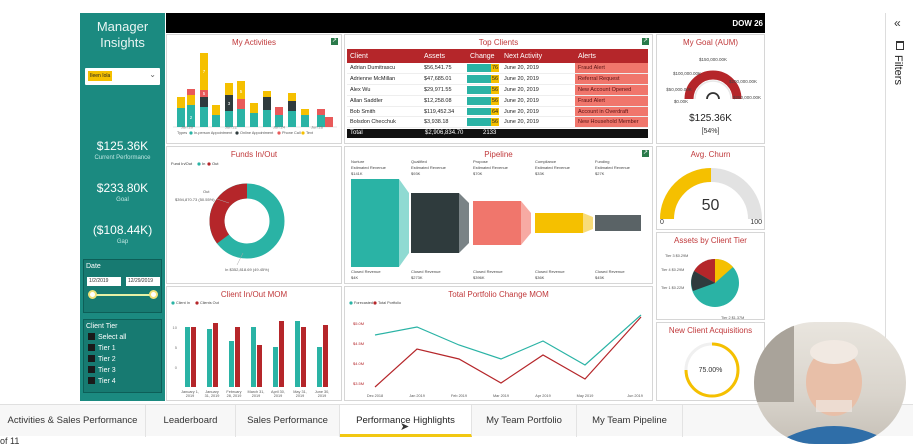  I want to click on acquisition-value: 75.00%, so click(710, 370).